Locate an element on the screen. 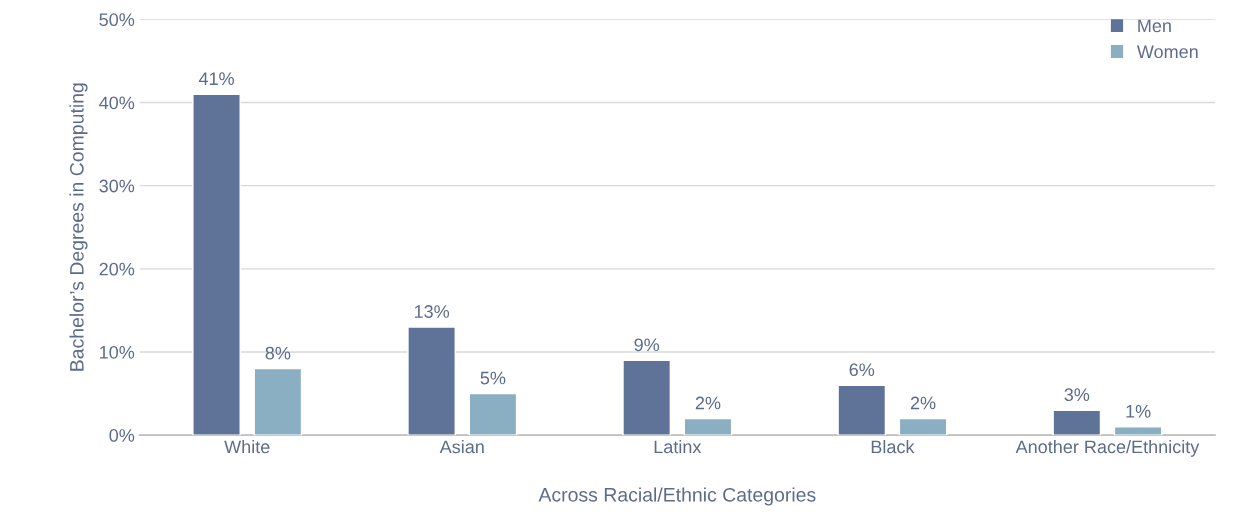  y-axis-title: Bachelor’s Degrees in Computing is located at coordinates (78, 227).